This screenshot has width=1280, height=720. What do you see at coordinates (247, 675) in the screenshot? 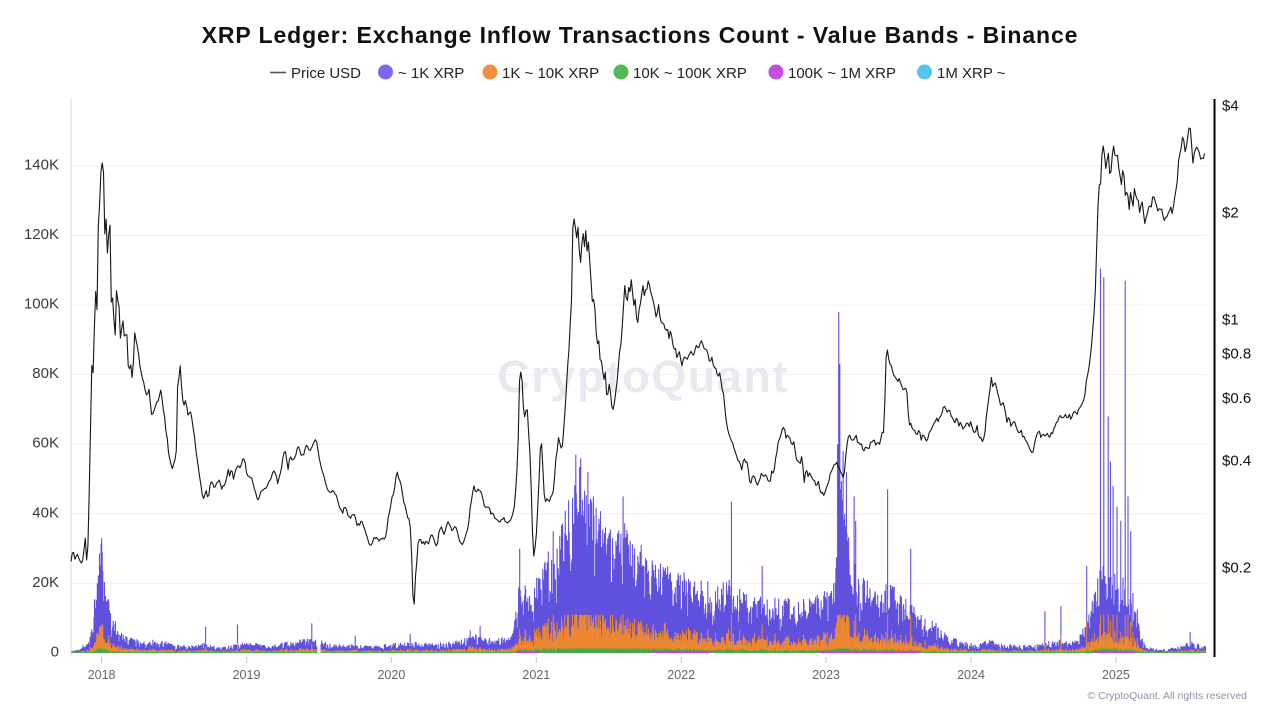
I see `svg-text: 2019` at bounding box center [247, 675].